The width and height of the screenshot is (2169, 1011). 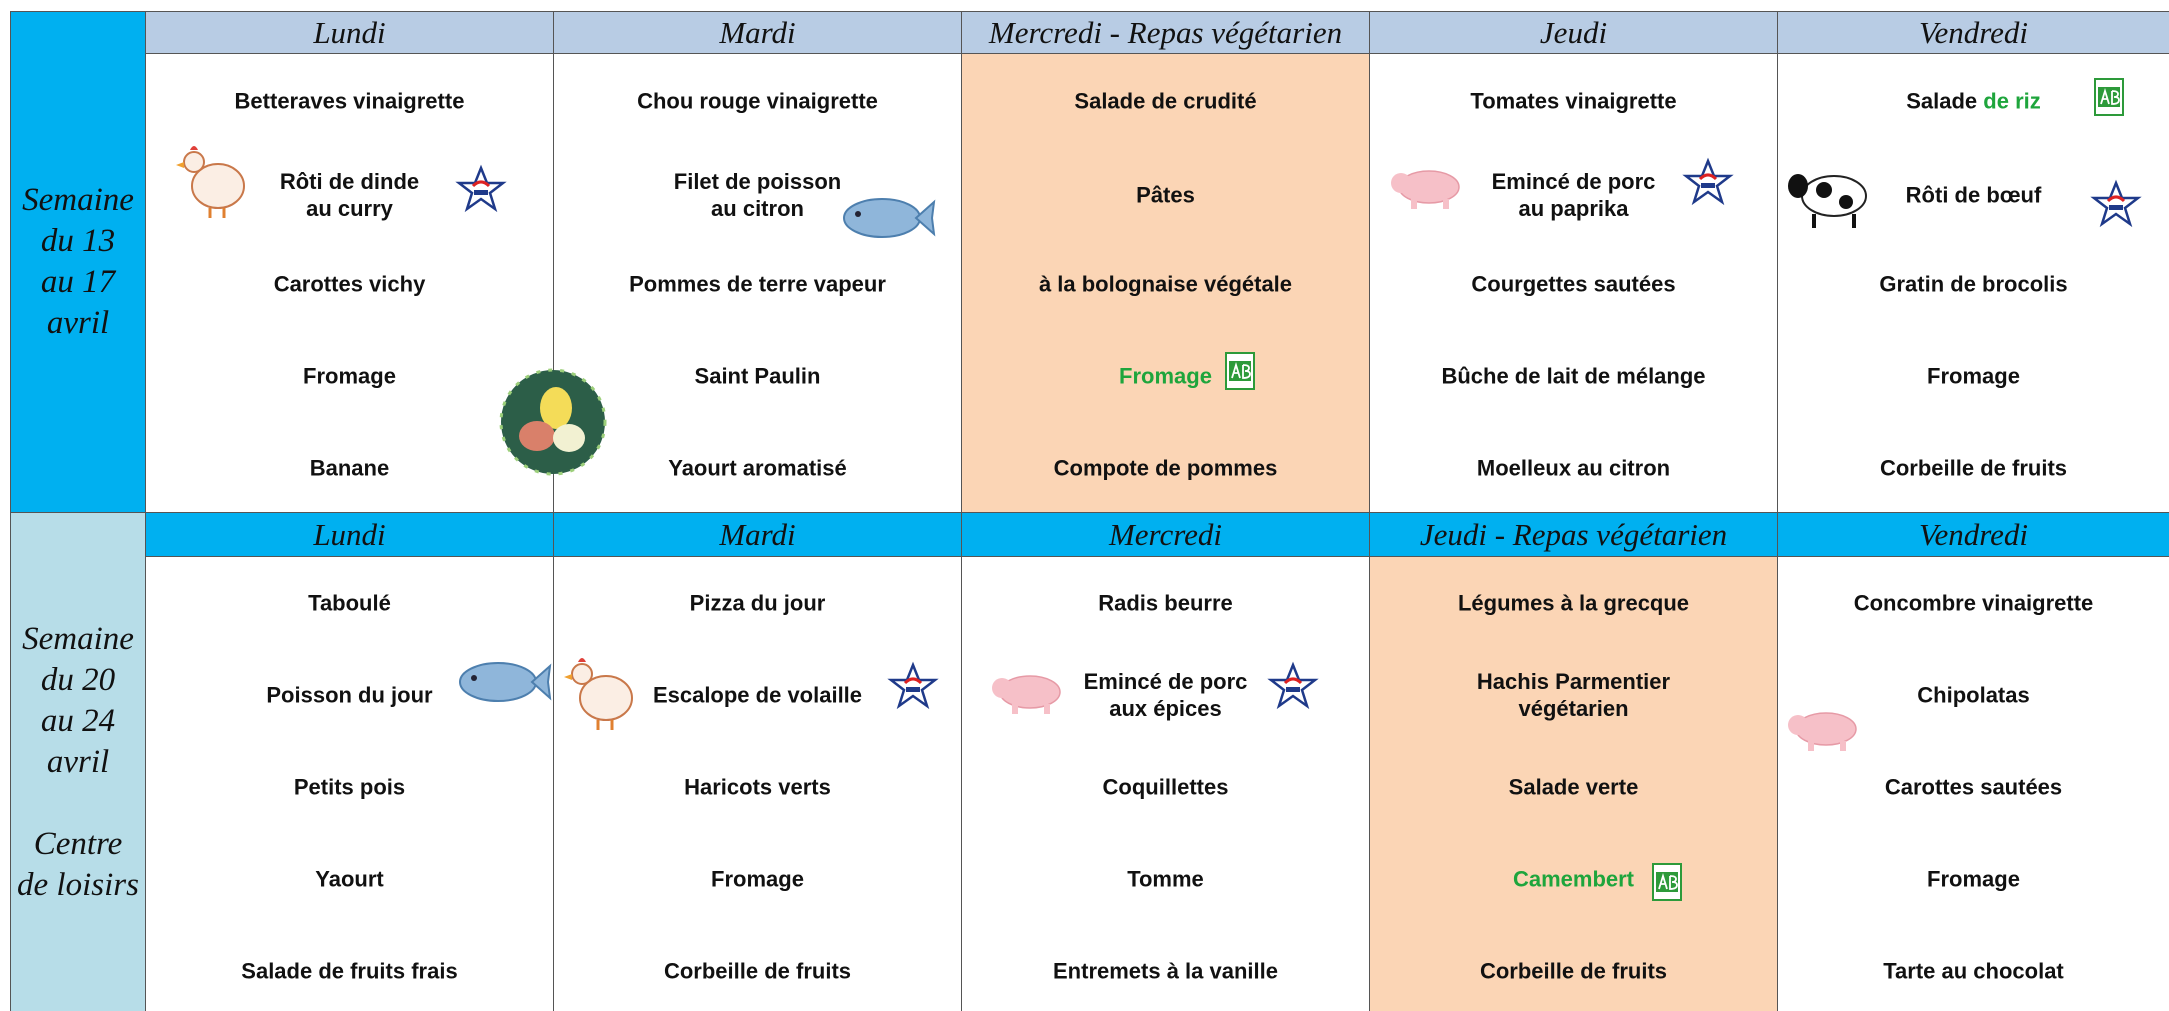 What do you see at coordinates (349, 181) in the screenshot?
I see `menu-item-line: Rôti de dinde` at bounding box center [349, 181].